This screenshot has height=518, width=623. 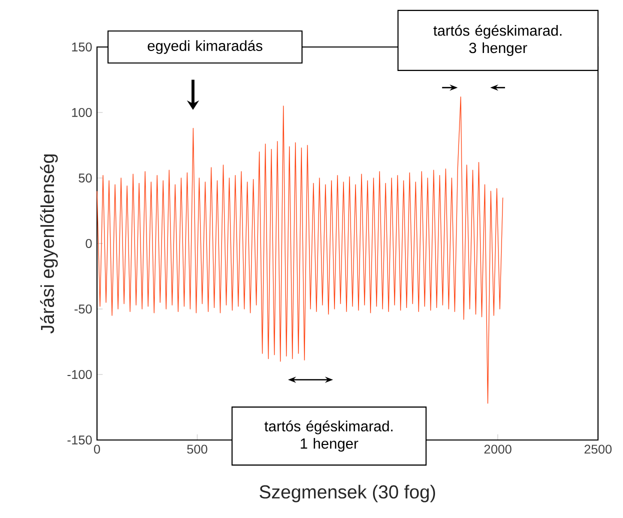 What do you see at coordinates (348, 493) in the screenshot?
I see `x-axis-title: Szegmensek (30 fog)` at bounding box center [348, 493].